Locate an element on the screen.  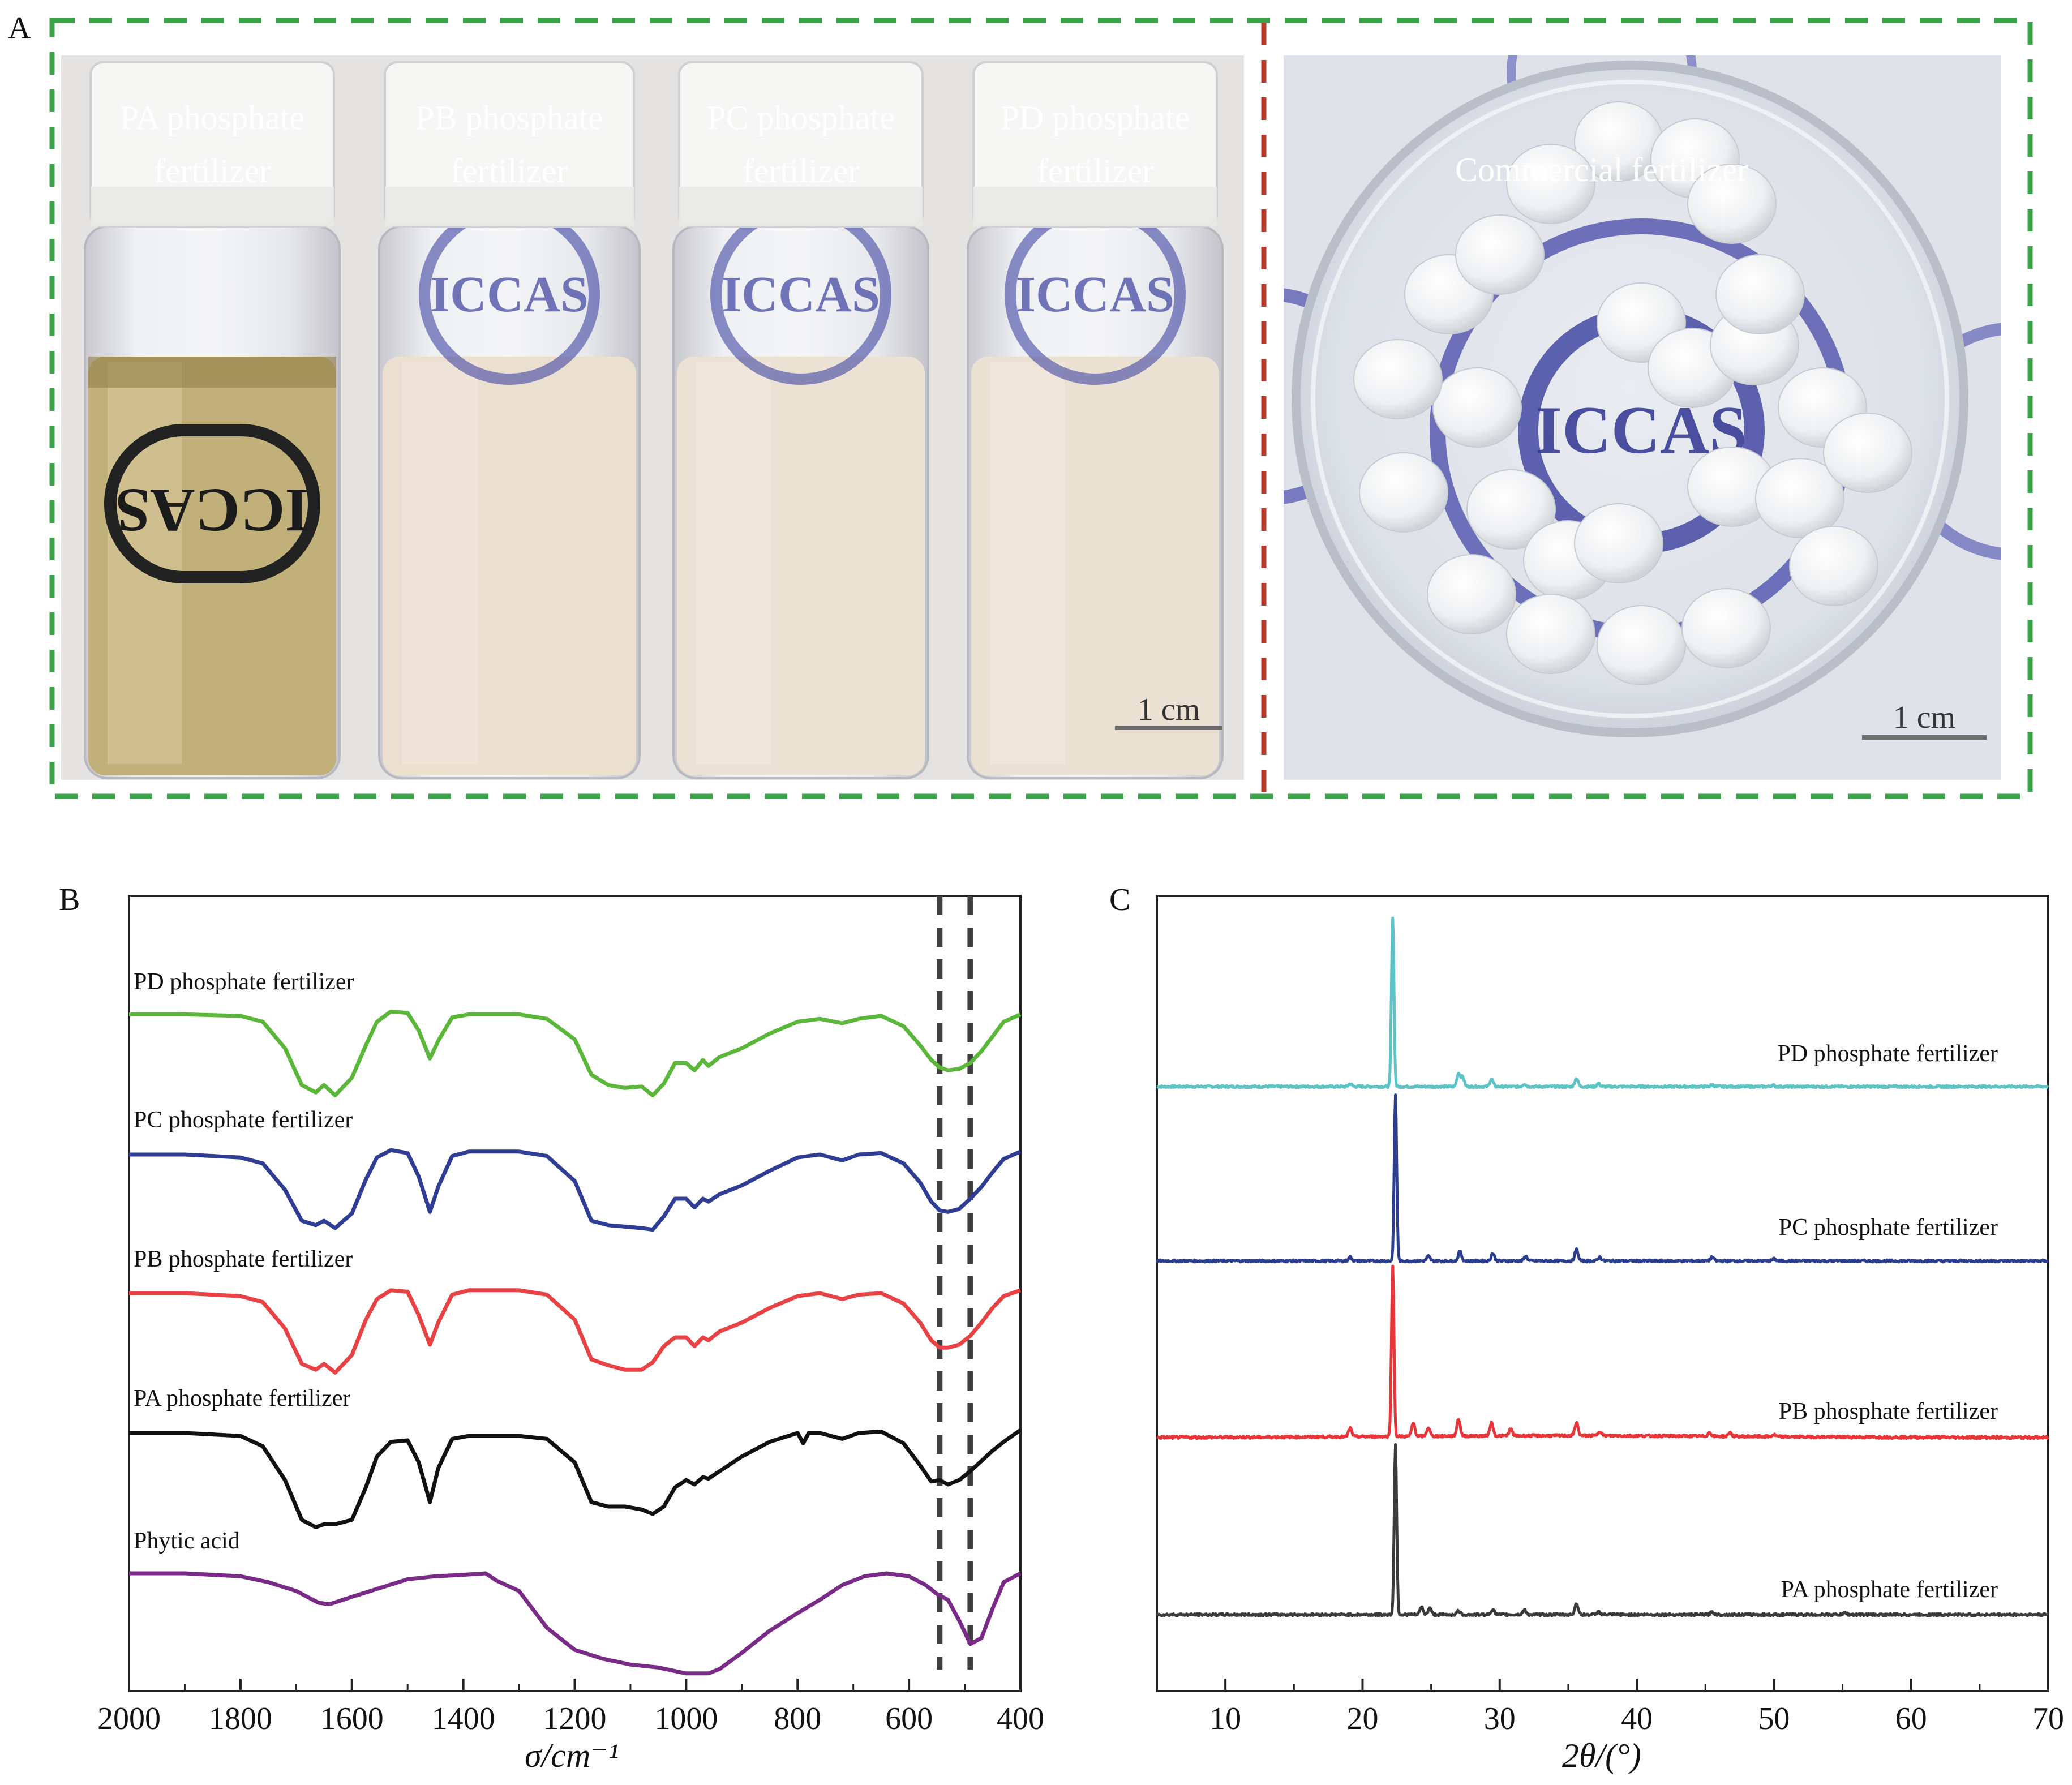
xrd-x-tick-label-6: 60 is located at coordinates (1911, 1718).